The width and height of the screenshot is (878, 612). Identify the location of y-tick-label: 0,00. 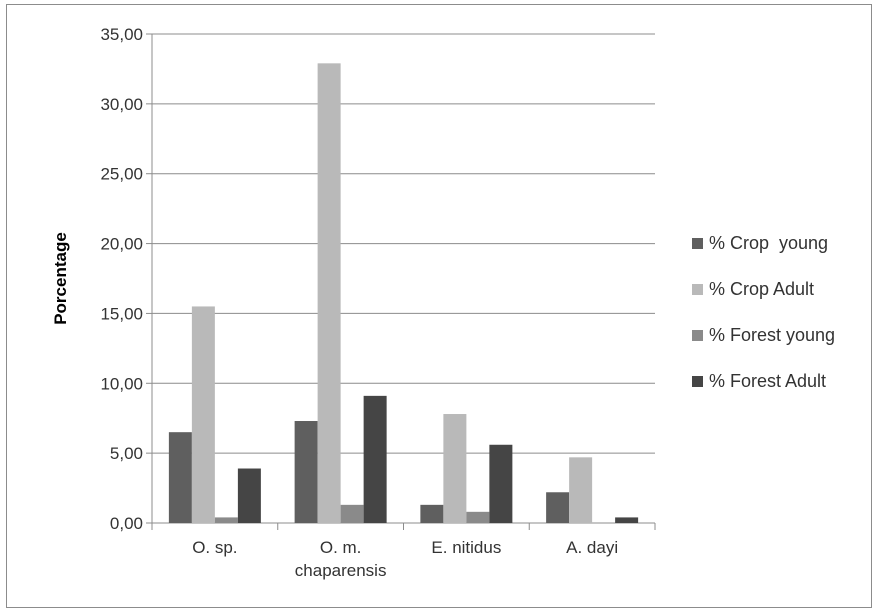
(126, 523).